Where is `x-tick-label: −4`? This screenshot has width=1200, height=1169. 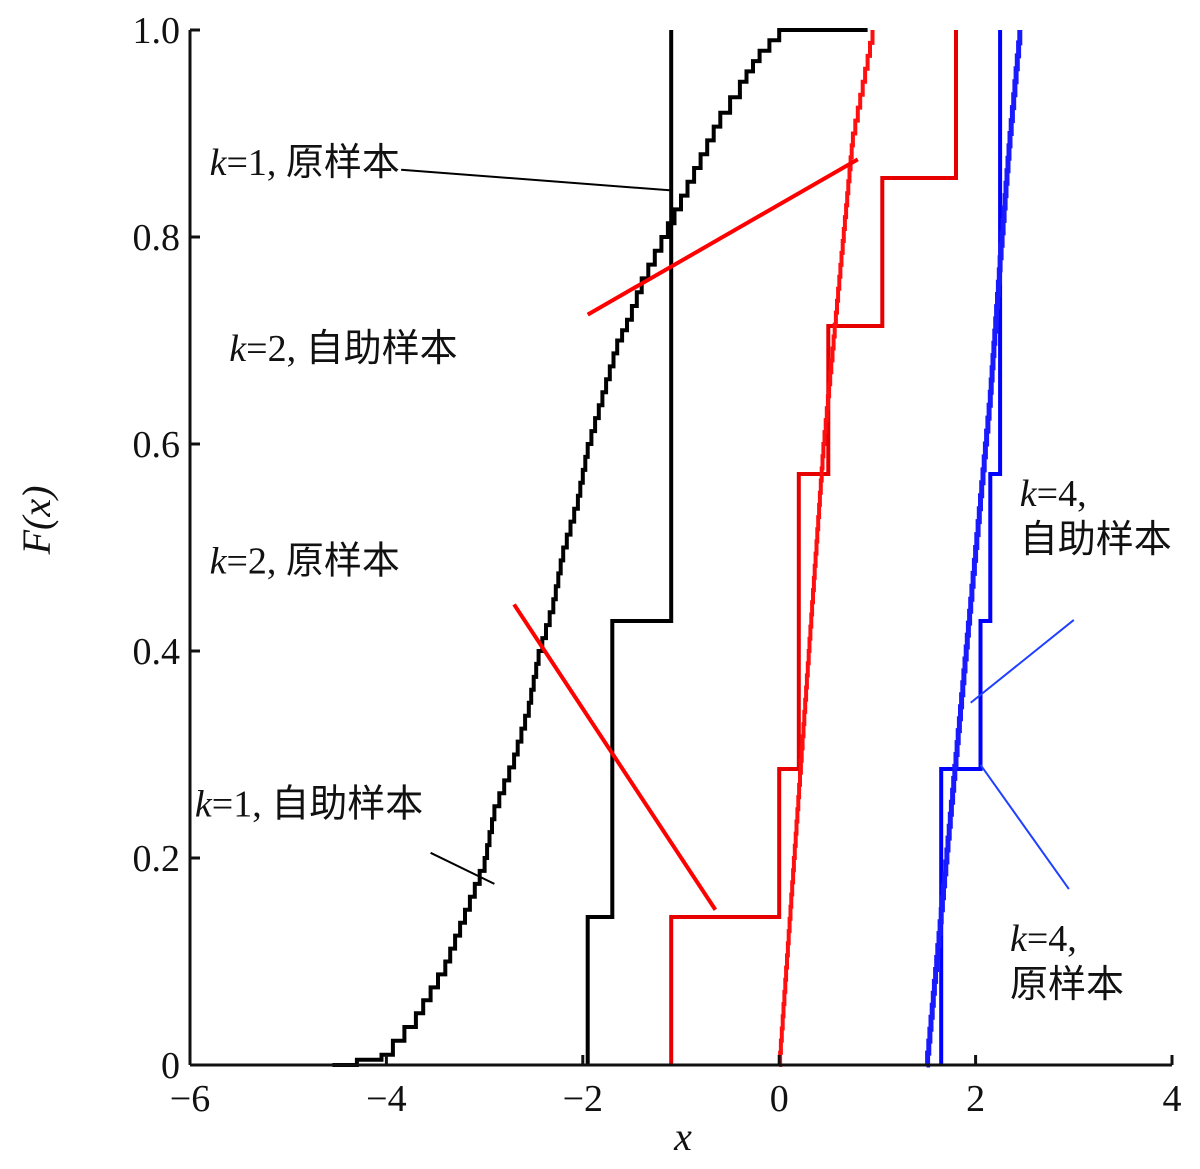
x-tick-label: −4 is located at coordinates (386, 1099).